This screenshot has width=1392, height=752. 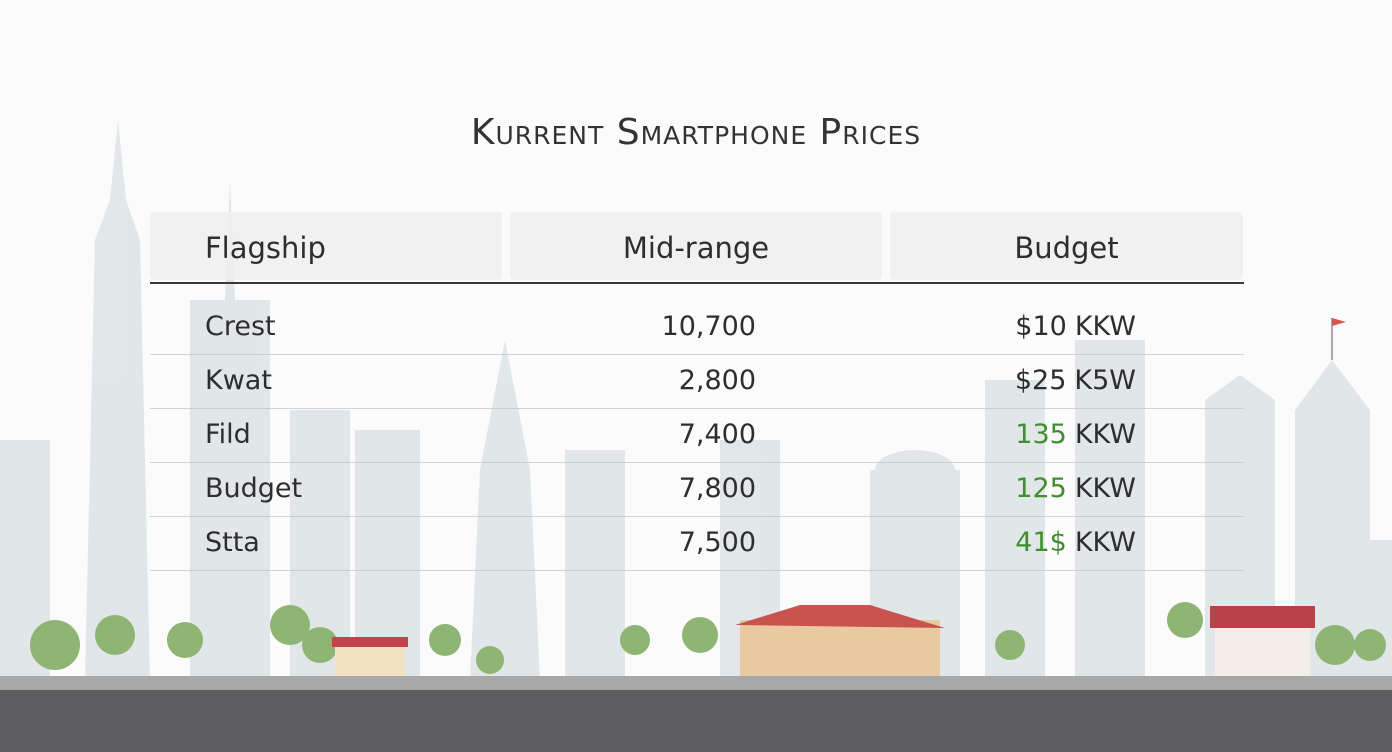 I want to click on mid-range-price: 7,500, so click(x=717, y=542).